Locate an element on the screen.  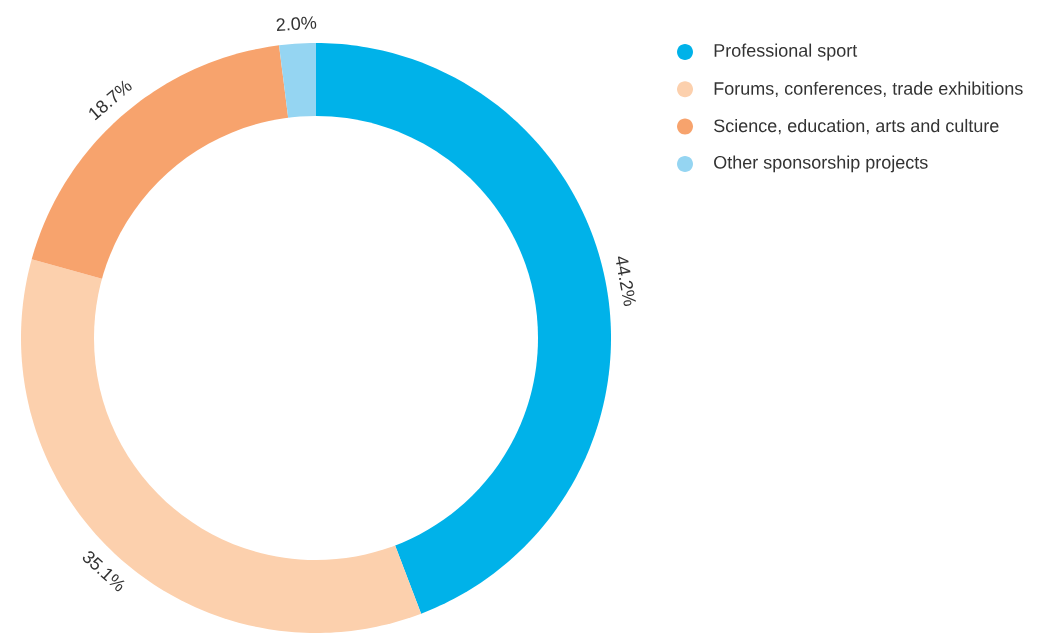
data-label: 44.2% is located at coordinates (626, 281).